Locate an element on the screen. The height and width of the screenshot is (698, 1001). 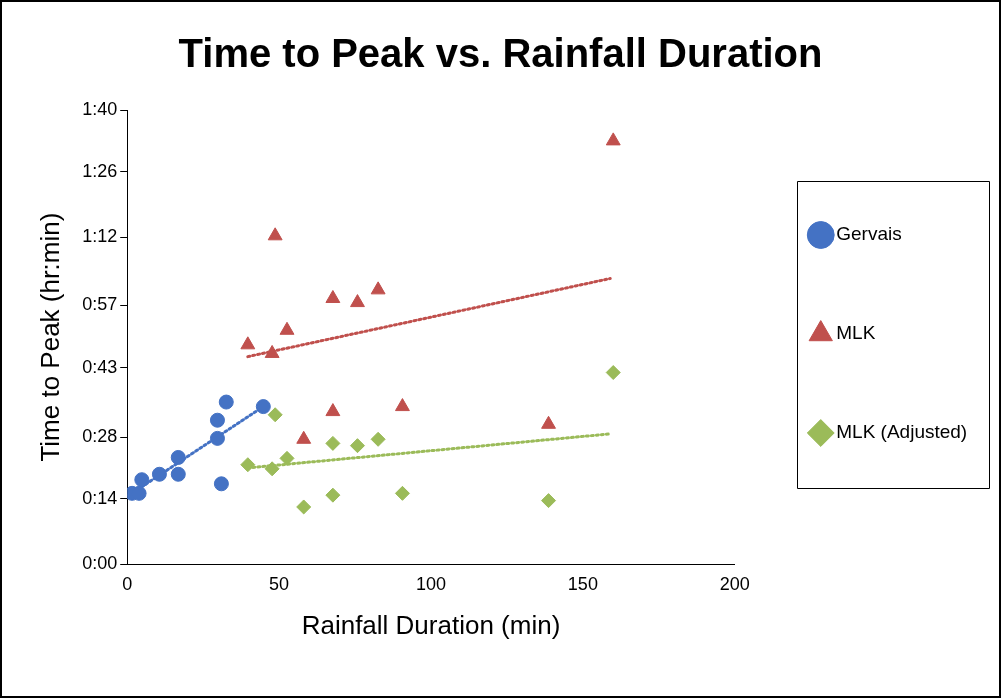
x-tick-label: 50 is located at coordinates (279, 583).